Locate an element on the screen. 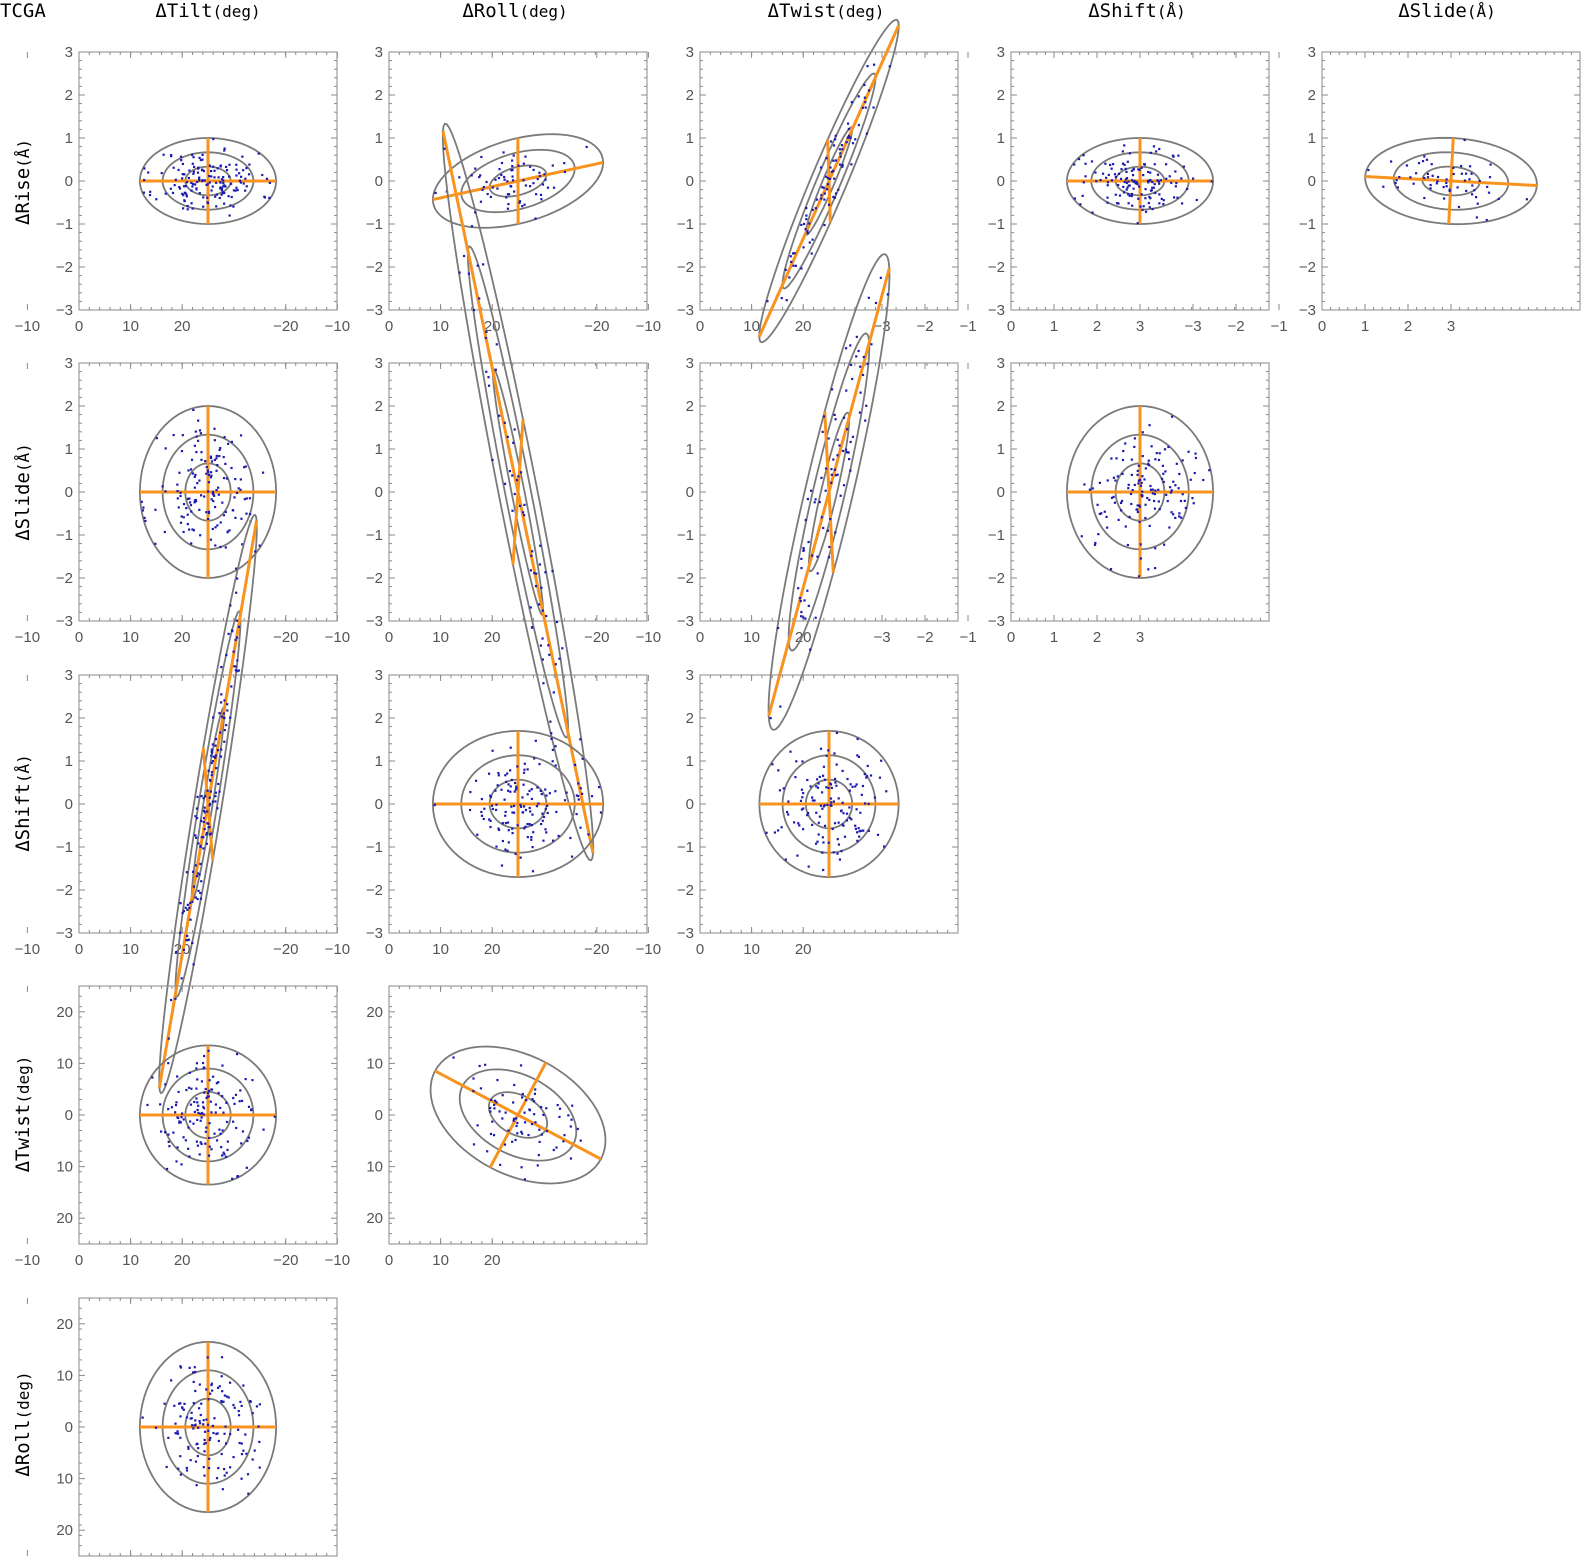 Image resolution: width=1592 pixels, height=1567 pixels. x-tick-label: −20 is located at coordinates (285, 326).